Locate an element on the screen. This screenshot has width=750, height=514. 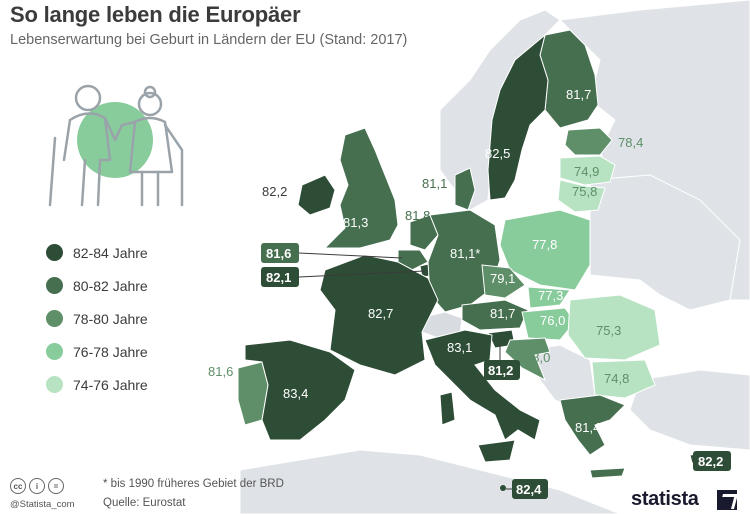
legend-item: 76-78 Jahre is located at coordinates (97, 351).